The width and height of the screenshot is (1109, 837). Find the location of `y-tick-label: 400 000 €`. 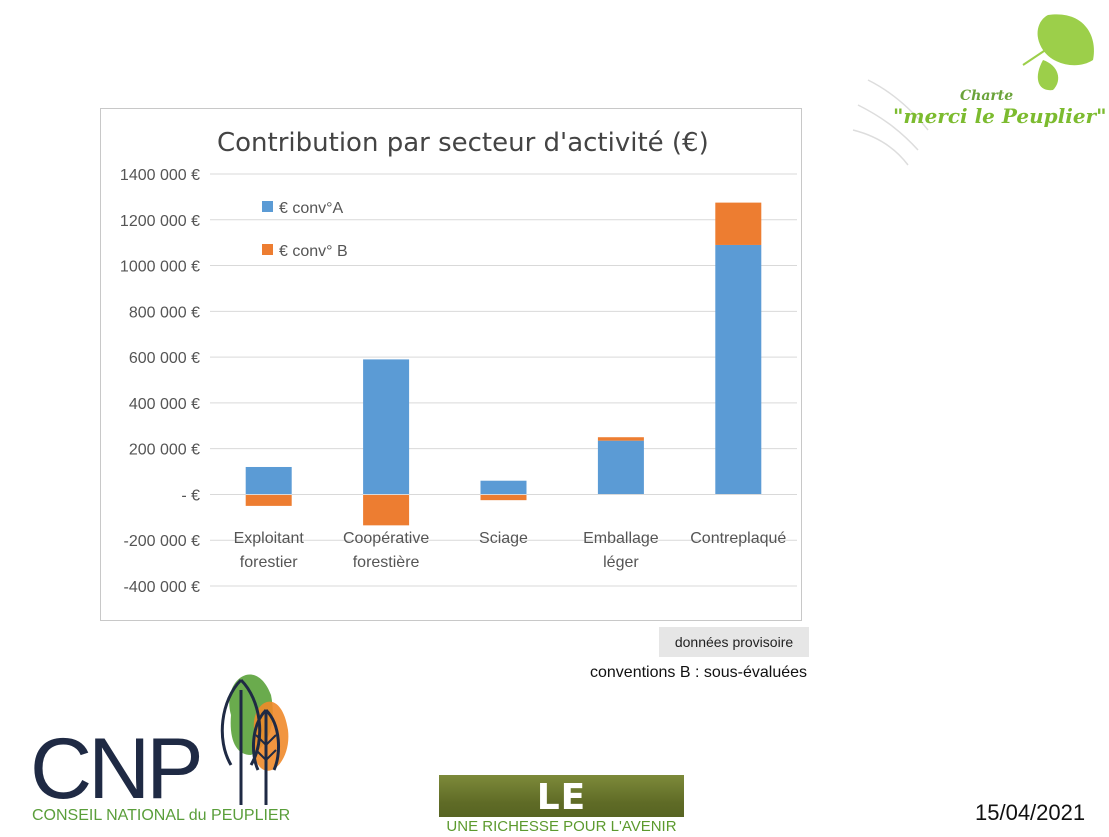

y-tick-label: 400 000 € is located at coordinates (164, 404).